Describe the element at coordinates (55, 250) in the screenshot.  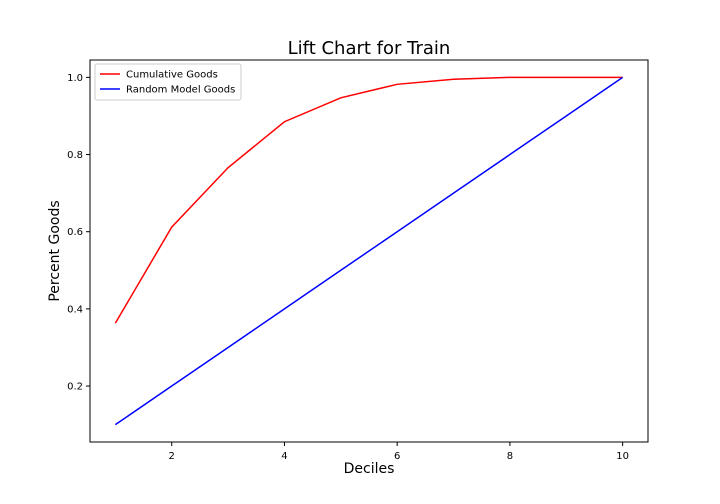
I see `y-axis-label: Percent Goods` at that location.